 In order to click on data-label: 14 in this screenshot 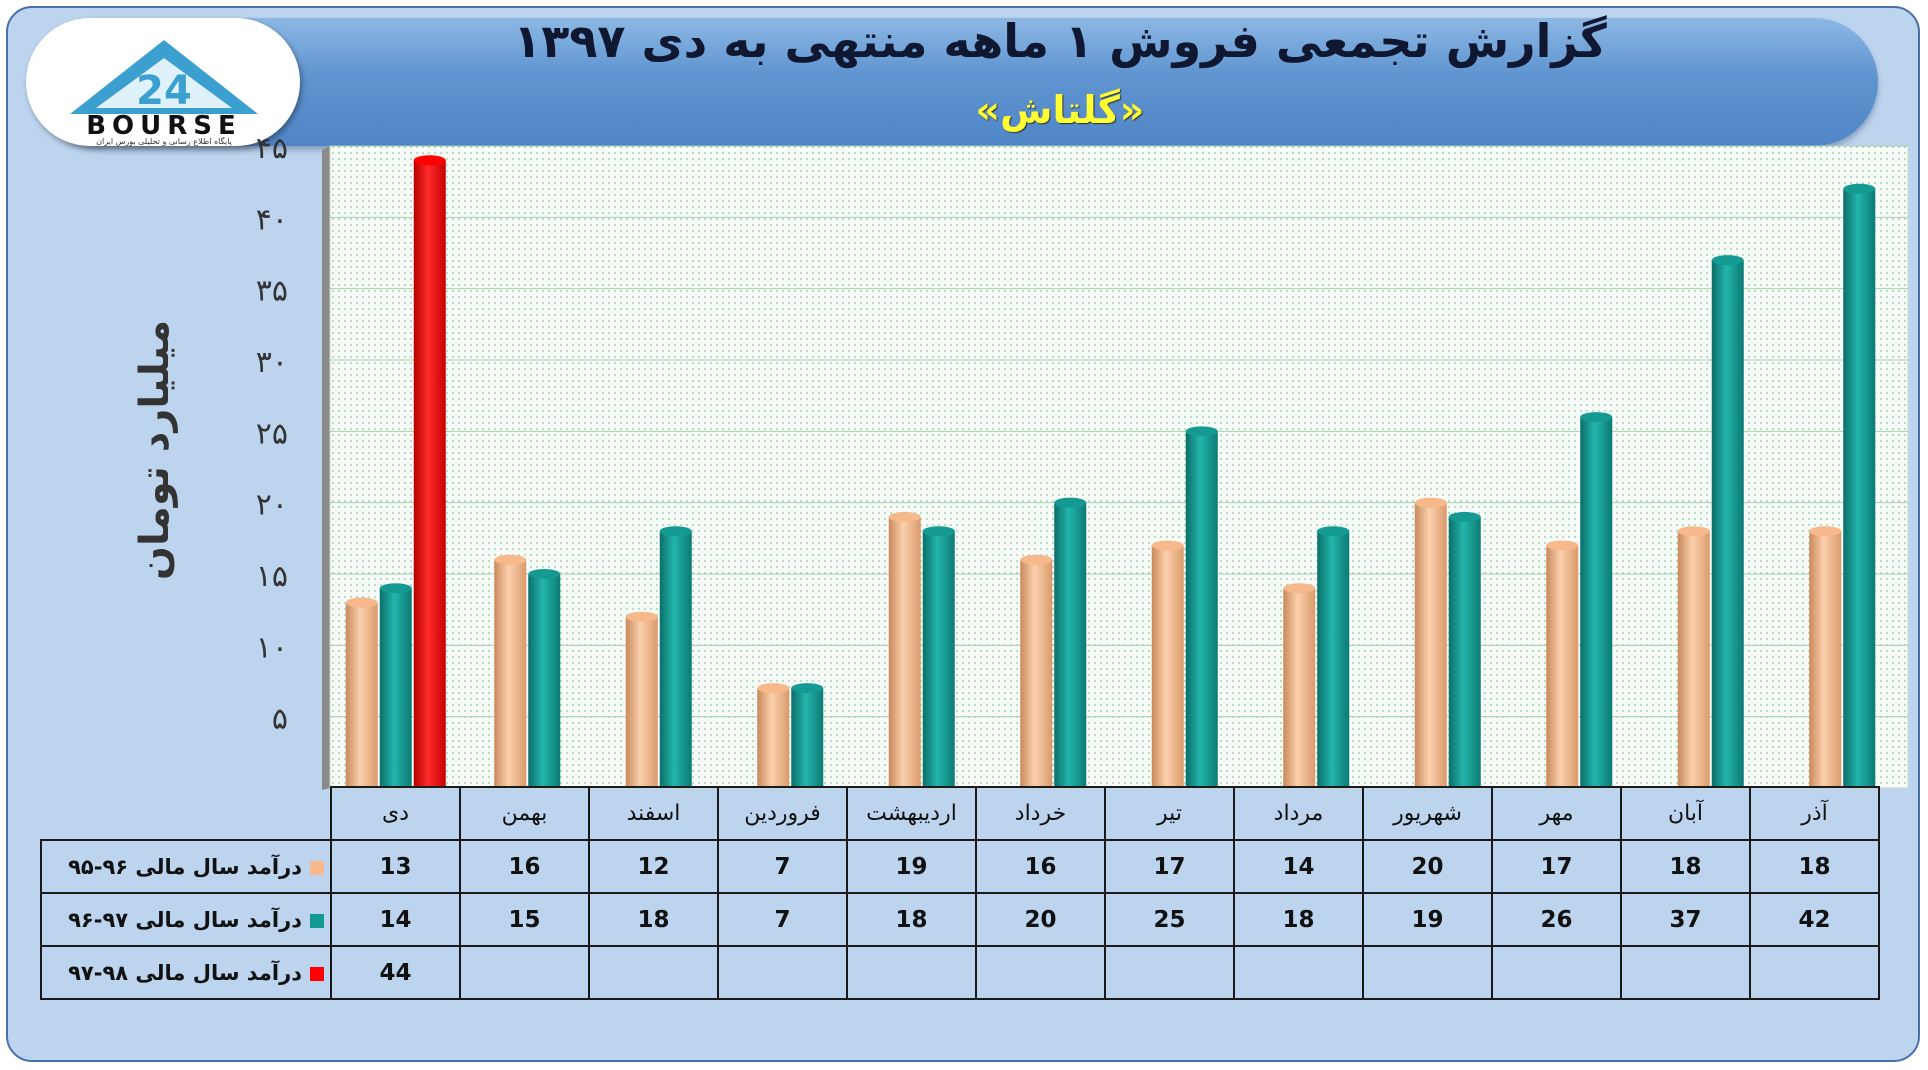, I will do `click(1298, 866)`.